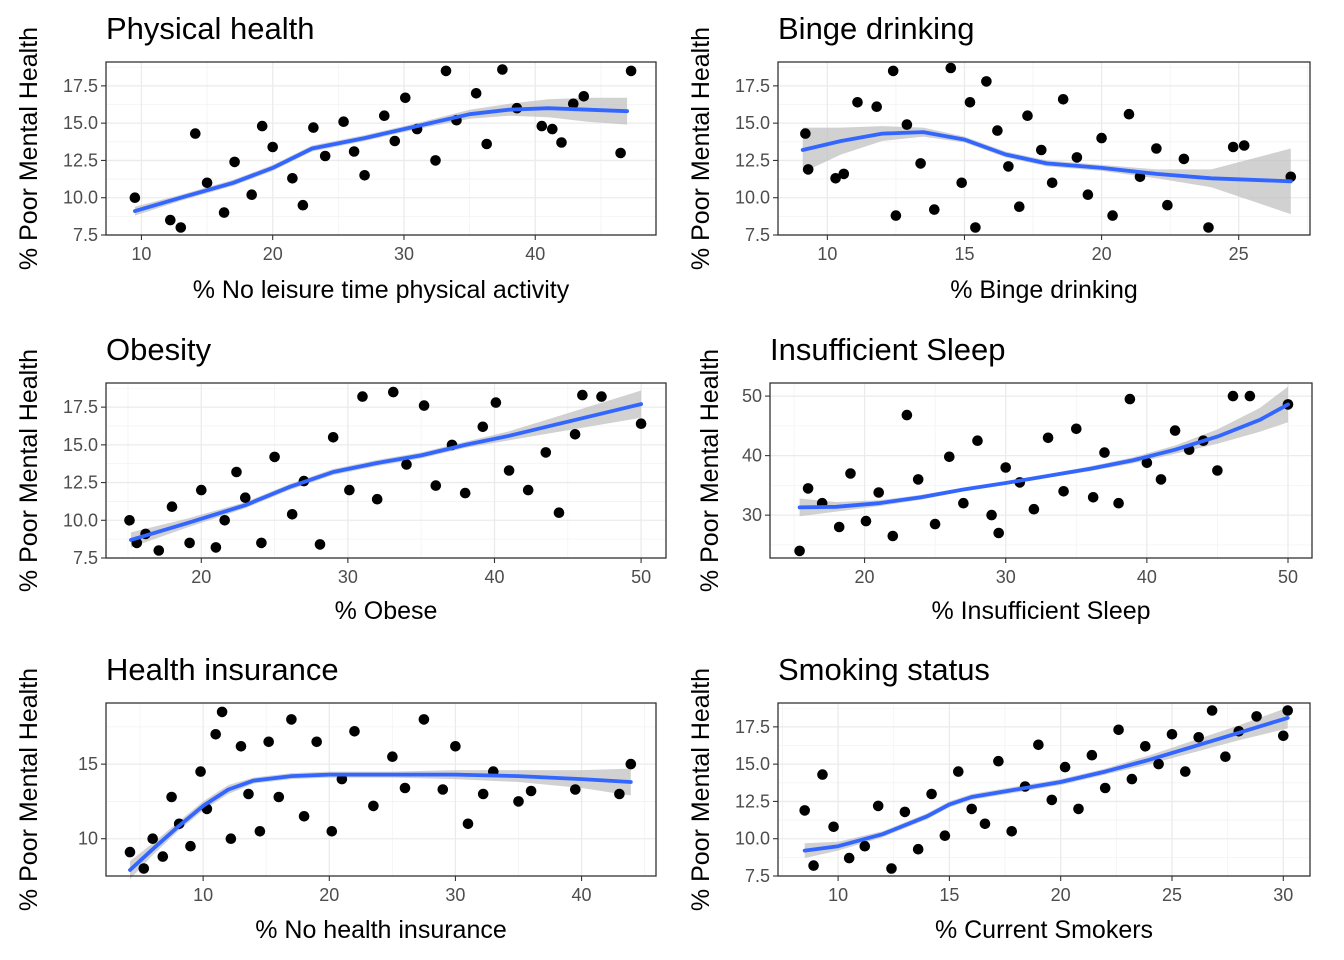 The image size is (1344, 960). I want to click on x-tick-label: 20, so click(329, 895).